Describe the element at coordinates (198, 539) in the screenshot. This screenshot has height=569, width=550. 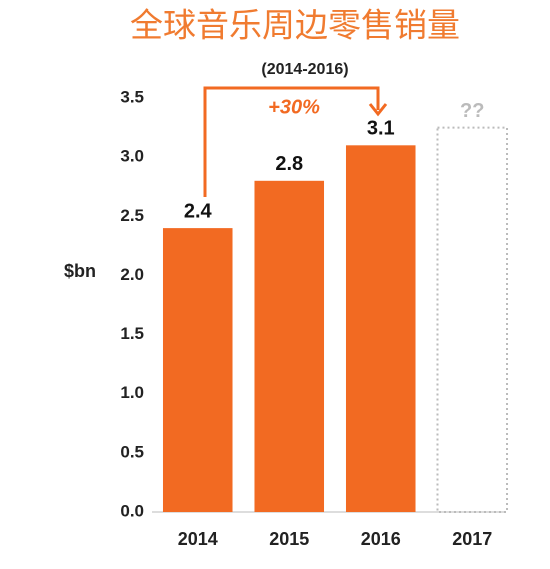
I see `x-tick-label: 2014` at that location.